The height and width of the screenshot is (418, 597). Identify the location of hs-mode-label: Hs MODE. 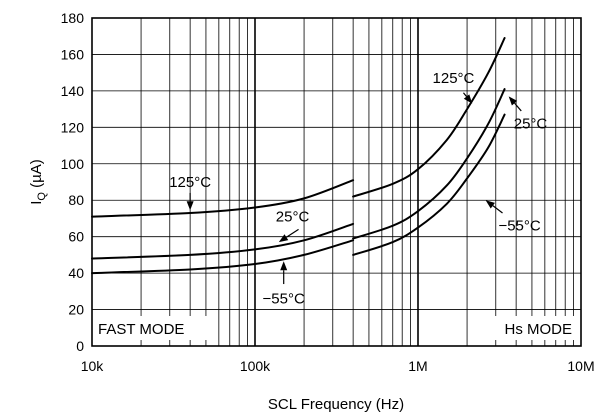
(539, 329).